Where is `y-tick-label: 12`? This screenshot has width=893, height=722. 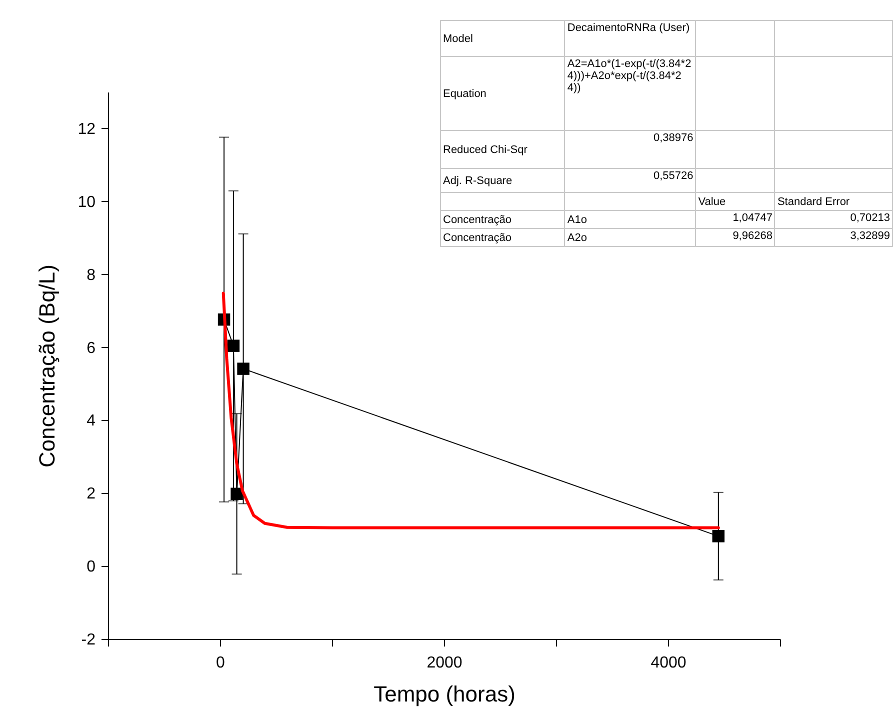 y-tick-label: 12 is located at coordinates (87, 129).